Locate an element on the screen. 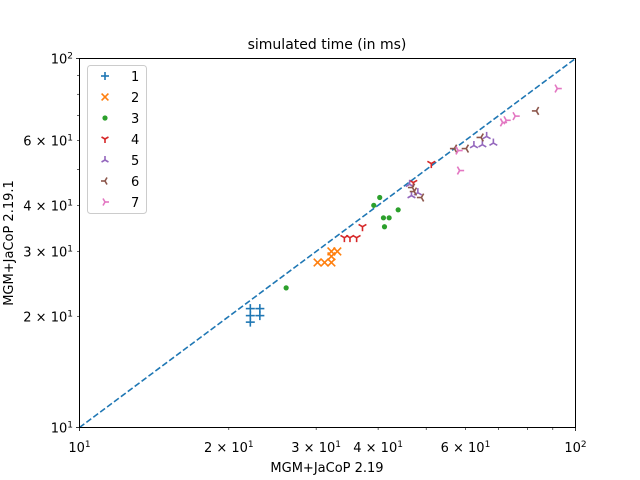 The height and width of the screenshot is (480, 640). legend-item-2: 2 is located at coordinates (120, 98).